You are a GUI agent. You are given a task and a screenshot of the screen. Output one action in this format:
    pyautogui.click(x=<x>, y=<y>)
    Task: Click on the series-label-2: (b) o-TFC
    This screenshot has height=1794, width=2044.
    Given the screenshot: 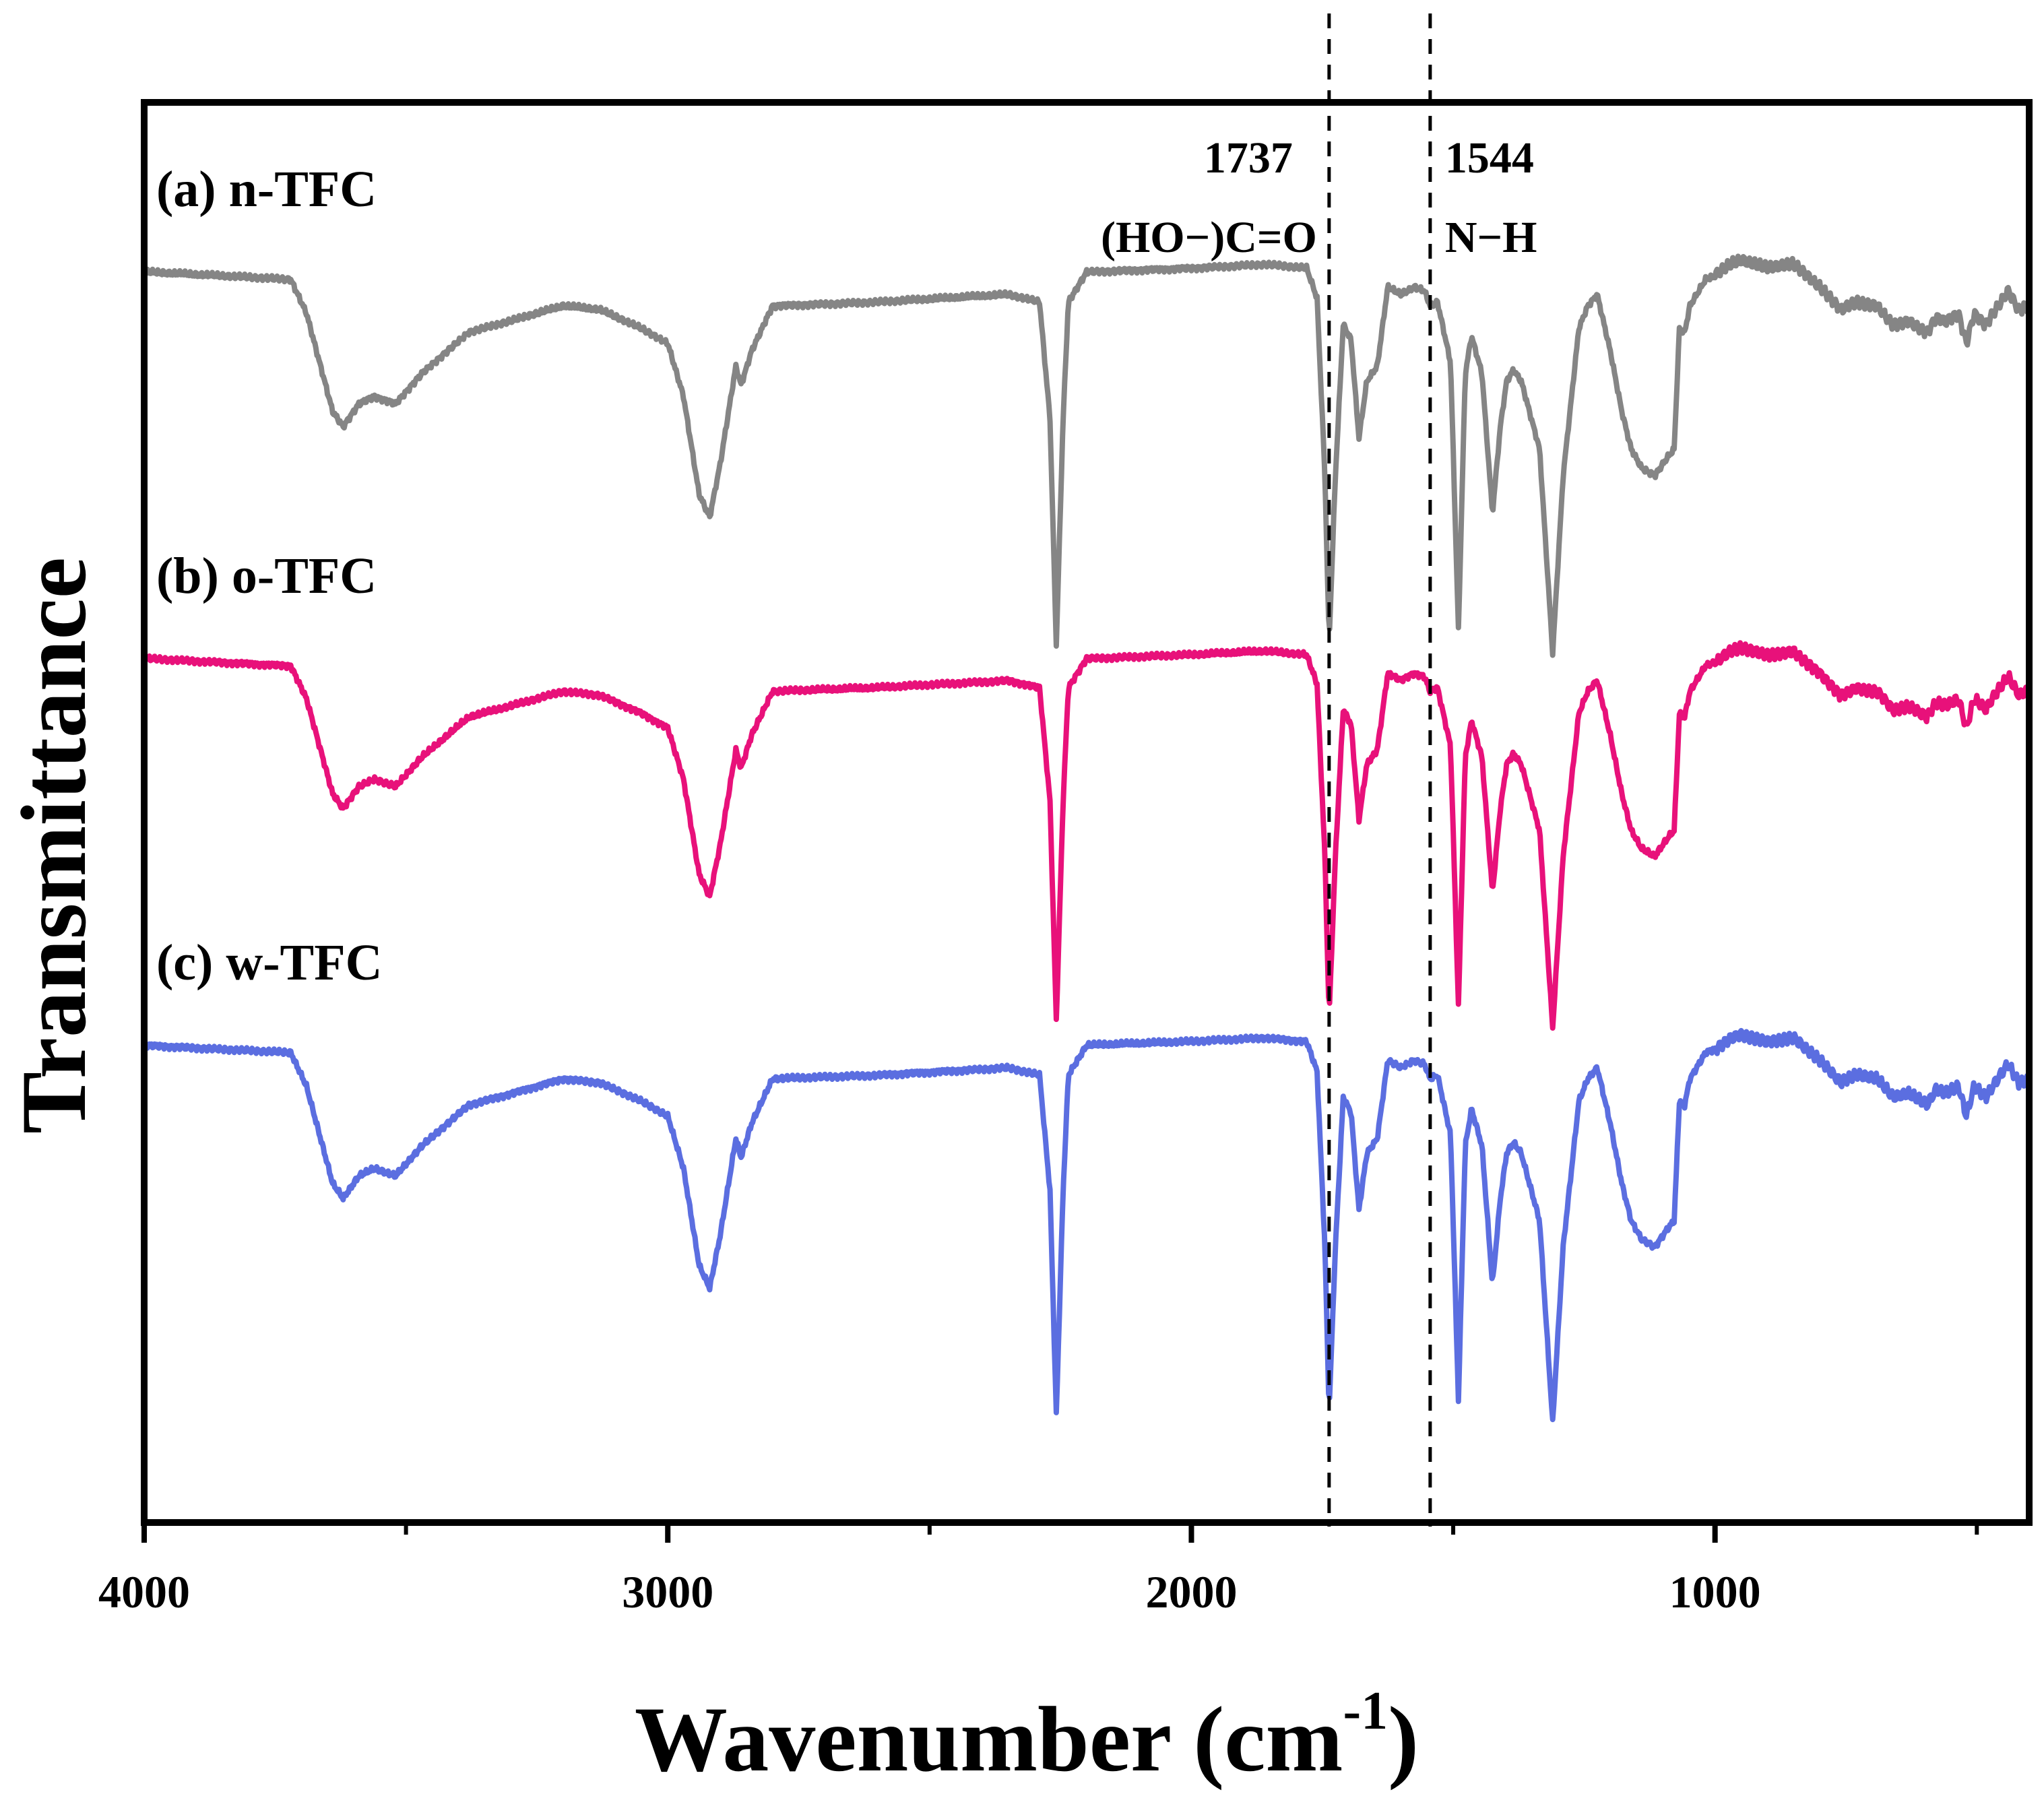 What is the action you would take?
    pyautogui.click(x=266, y=576)
    